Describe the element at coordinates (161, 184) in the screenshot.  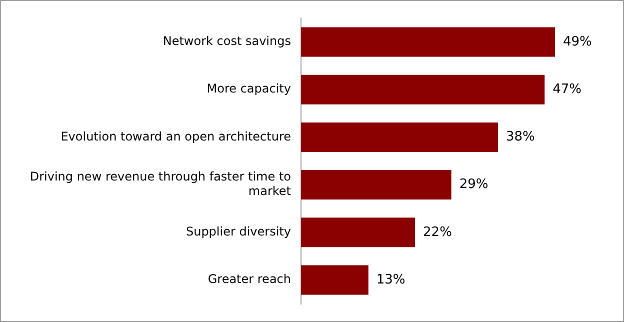
I see `y-tick-label: Driving new revenue through faster time to market` at that location.